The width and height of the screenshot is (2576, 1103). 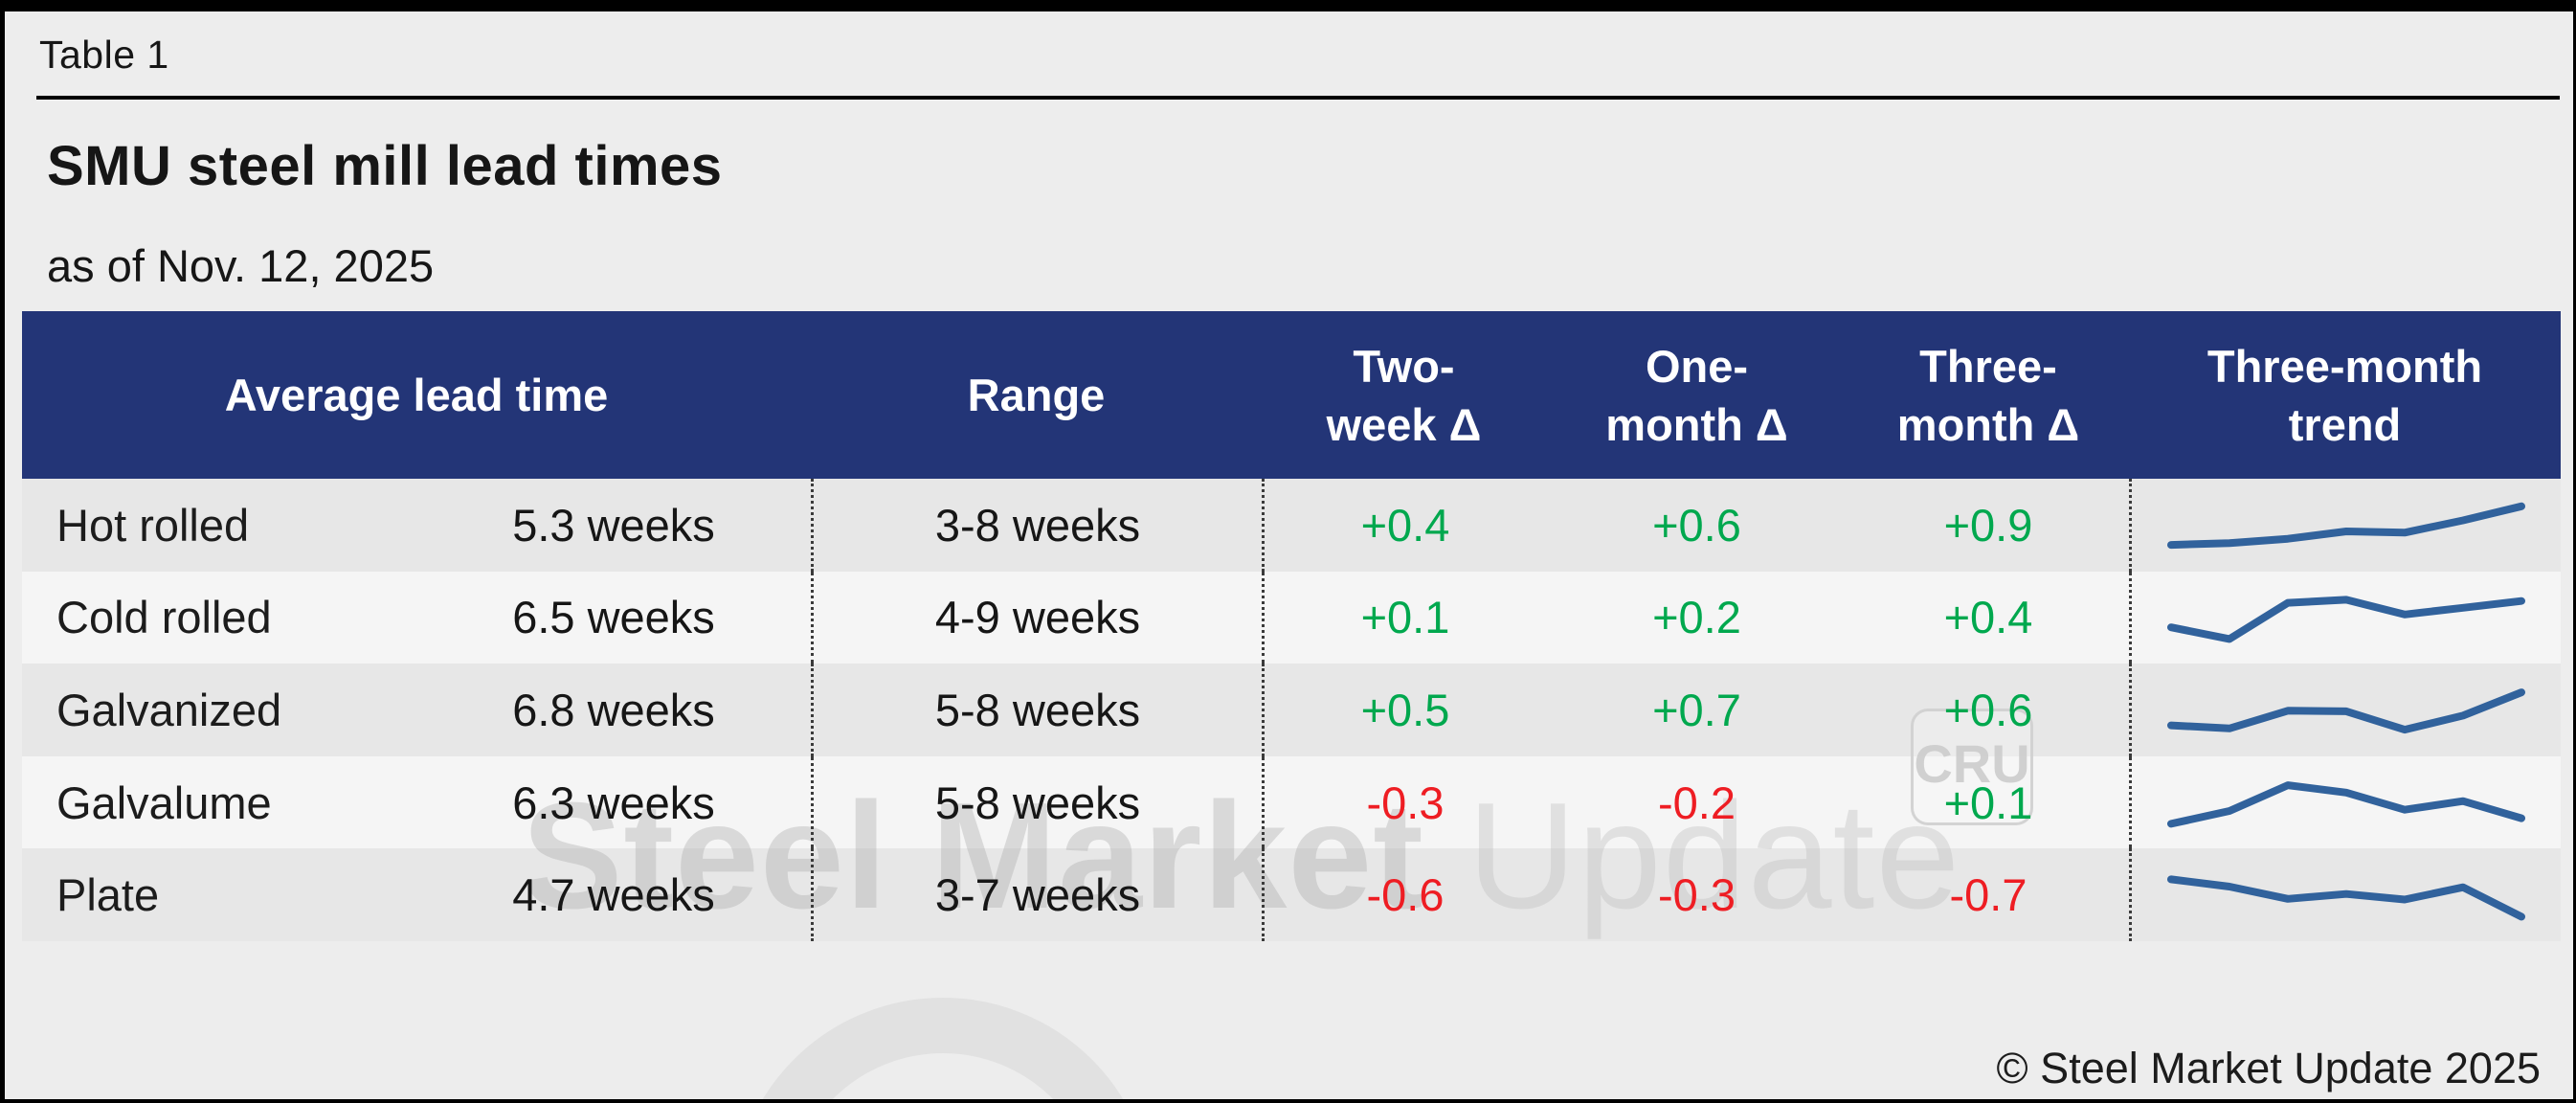 I want to click on col-header-three-month-trend: Three-month trend, so click(x=2345, y=395).